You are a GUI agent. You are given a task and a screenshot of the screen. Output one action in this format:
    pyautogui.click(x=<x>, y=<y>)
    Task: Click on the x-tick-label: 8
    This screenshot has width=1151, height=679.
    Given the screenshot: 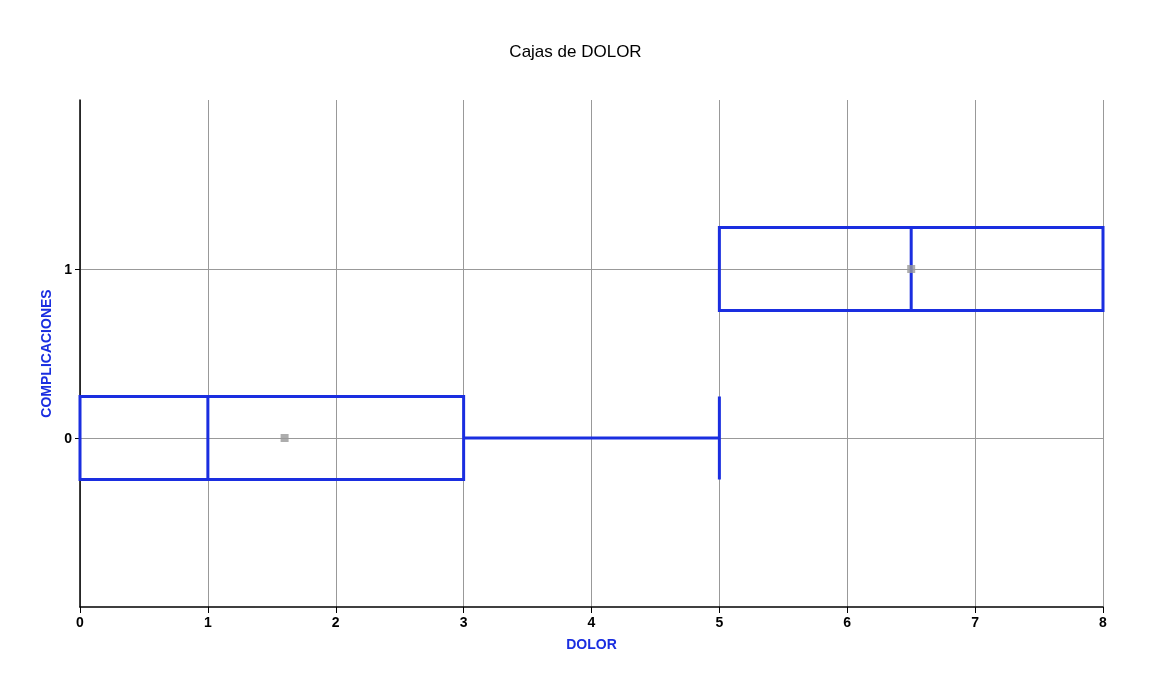 What is the action you would take?
    pyautogui.click(x=1103, y=622)
    